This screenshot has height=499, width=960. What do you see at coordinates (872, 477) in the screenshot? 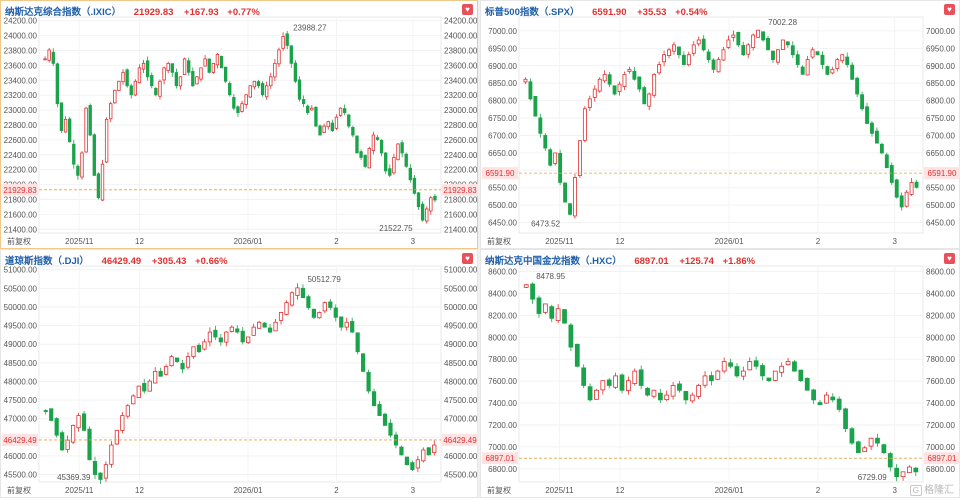
I see `low-annotation: 6729.09` at bounding box center [872, 477].